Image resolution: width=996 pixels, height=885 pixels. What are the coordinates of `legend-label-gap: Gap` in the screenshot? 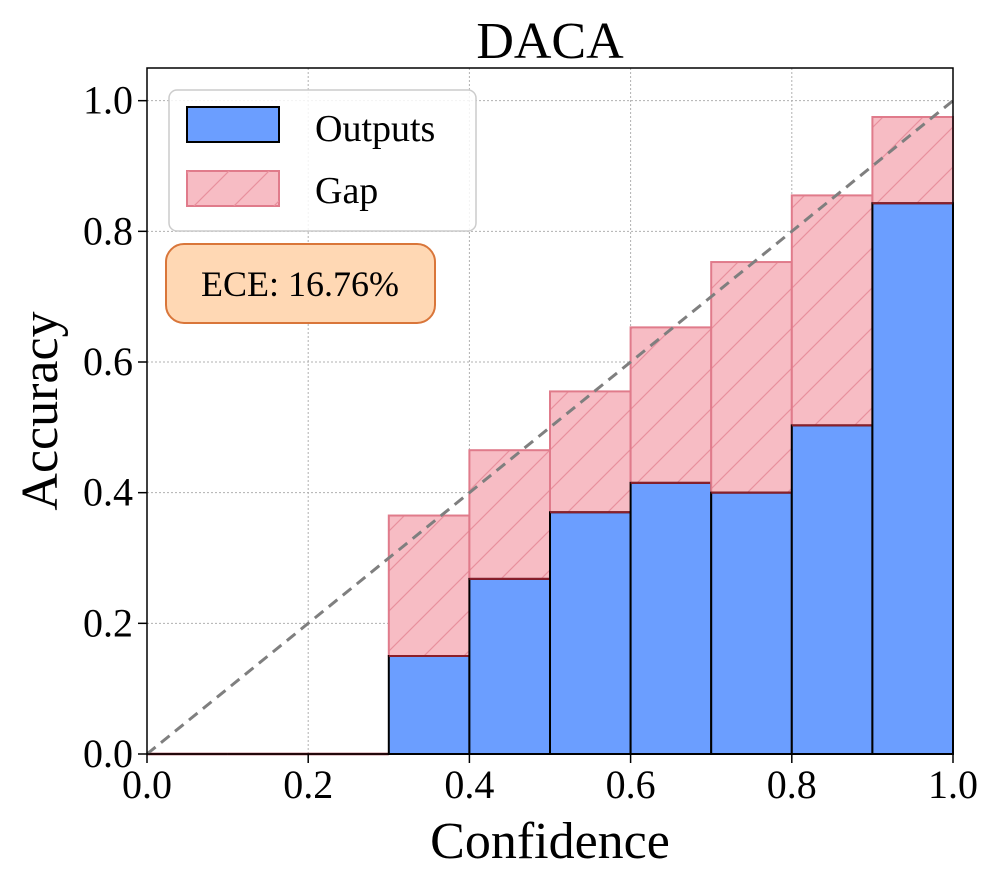 It's located at (346, 191).